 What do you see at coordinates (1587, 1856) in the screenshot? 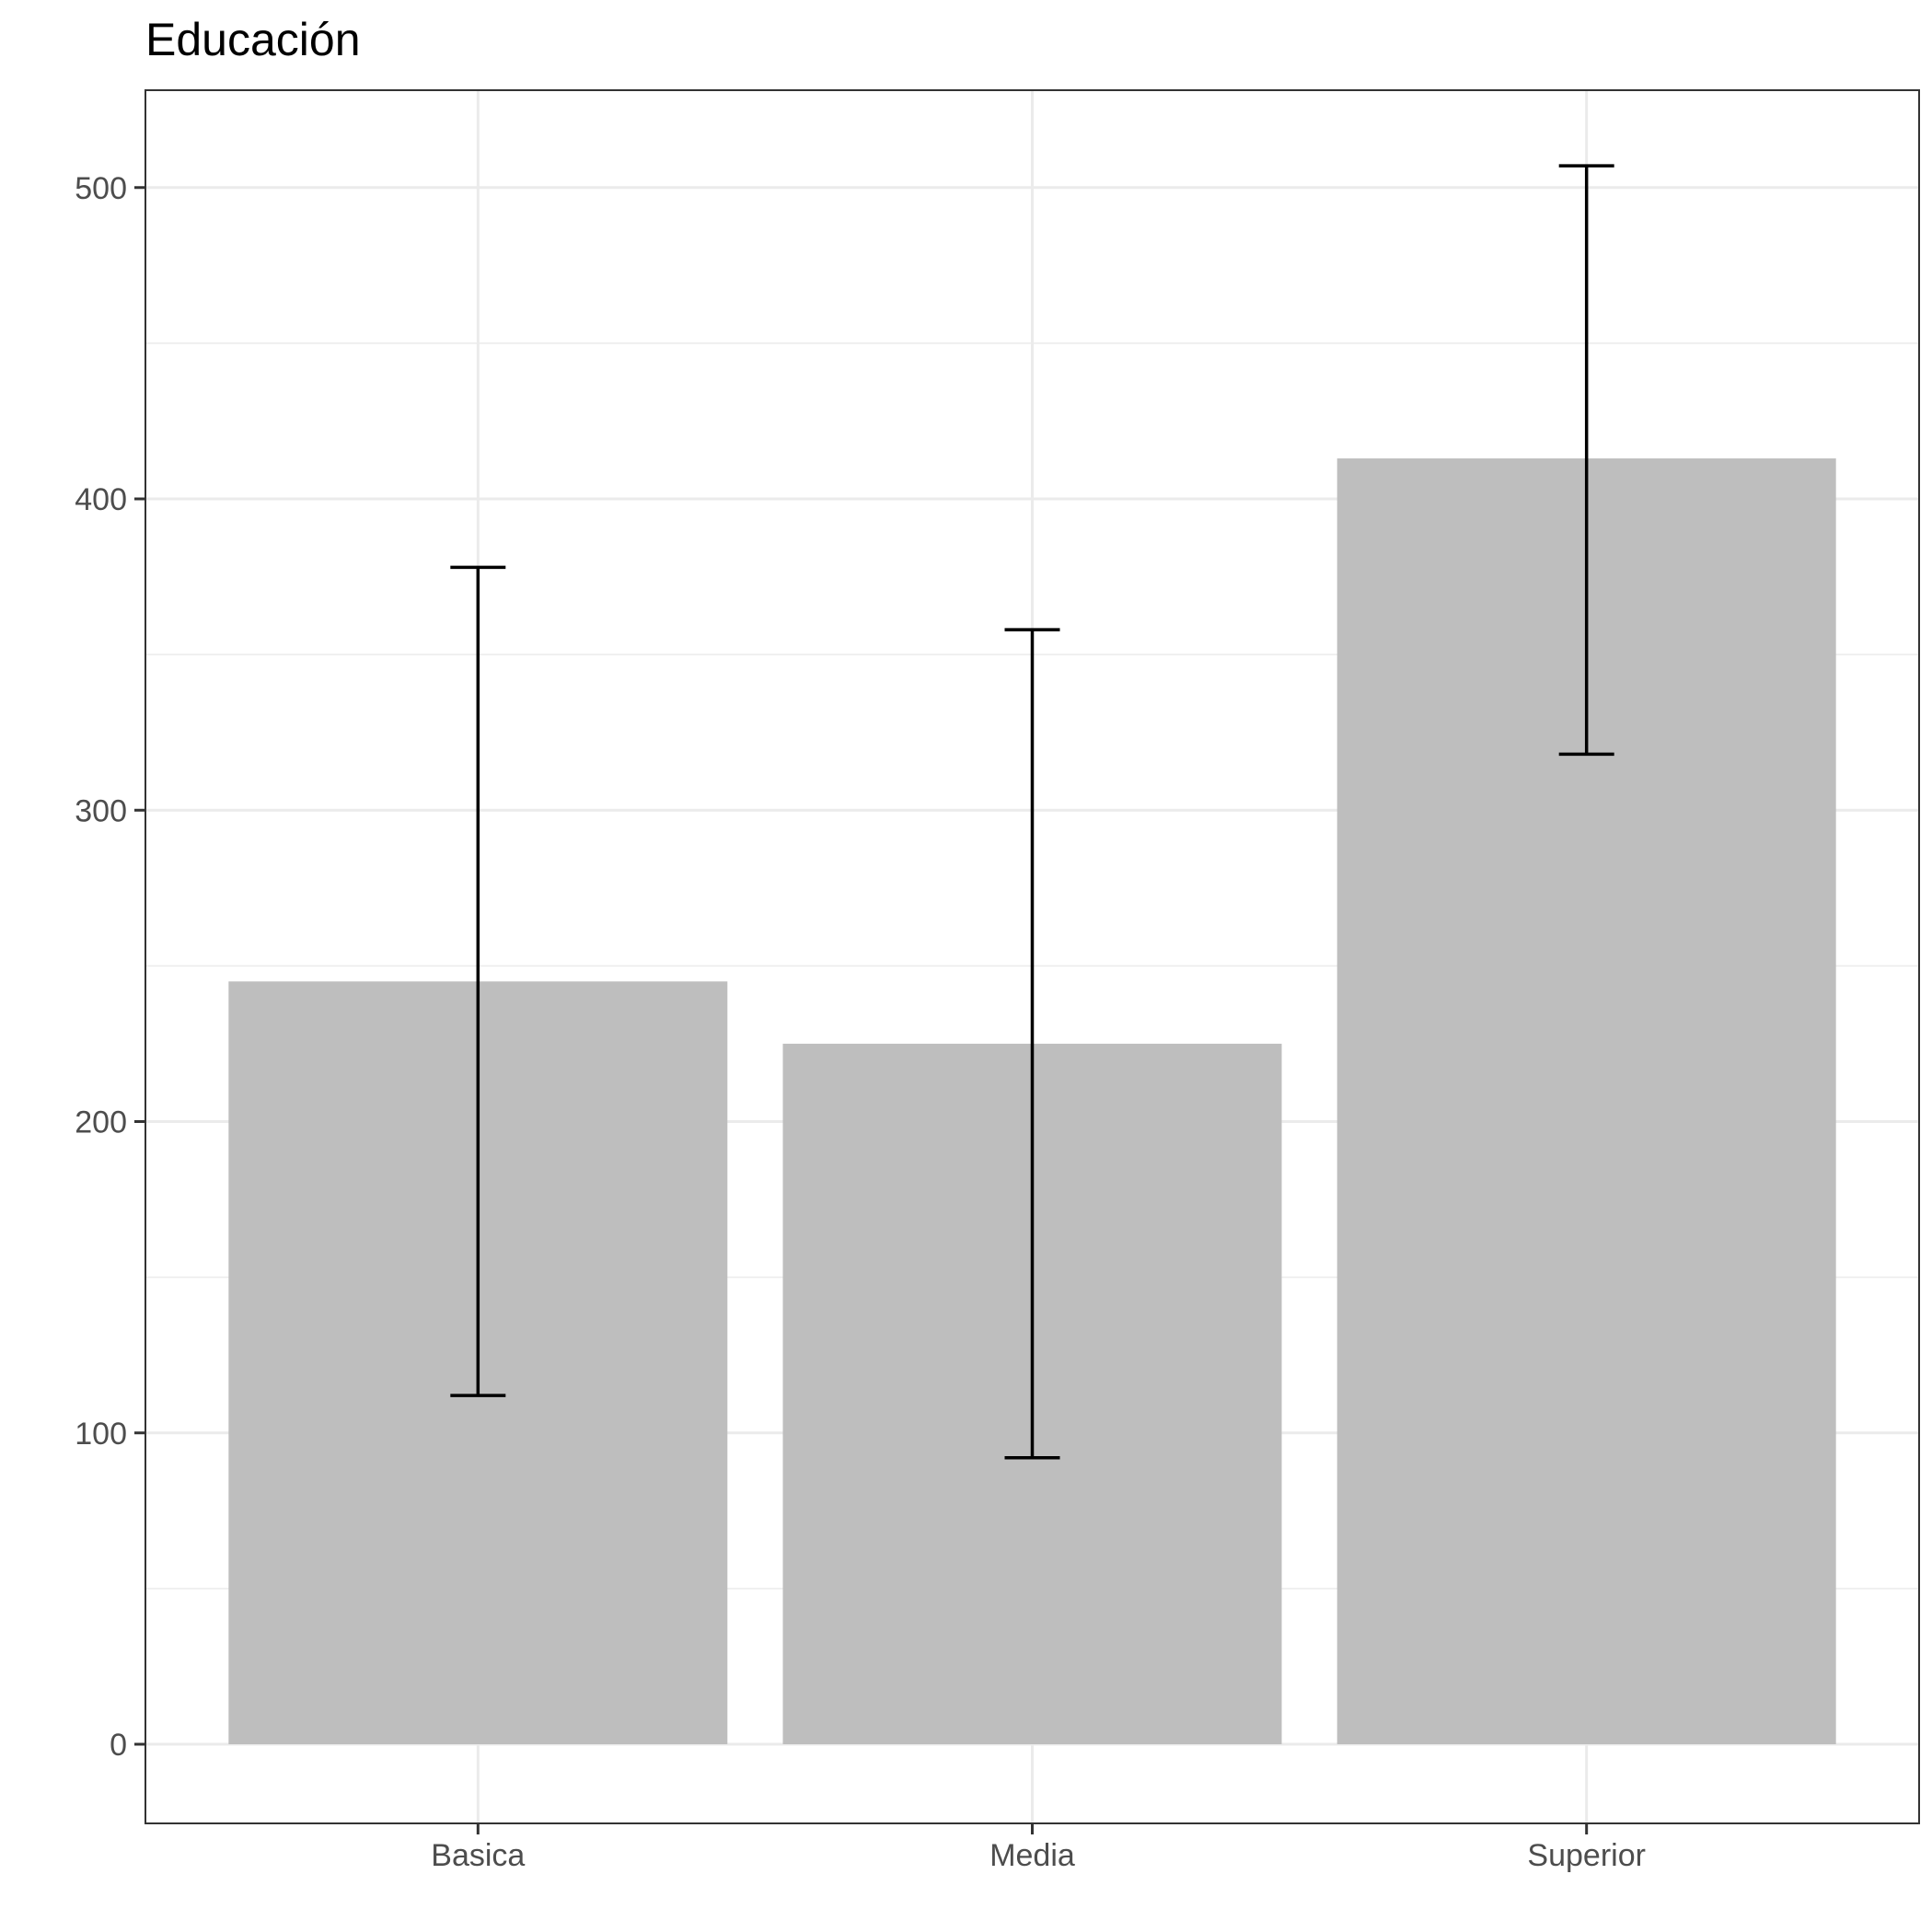
I see `x-tick-label: Superior` at bounding box center [1587, 1856].